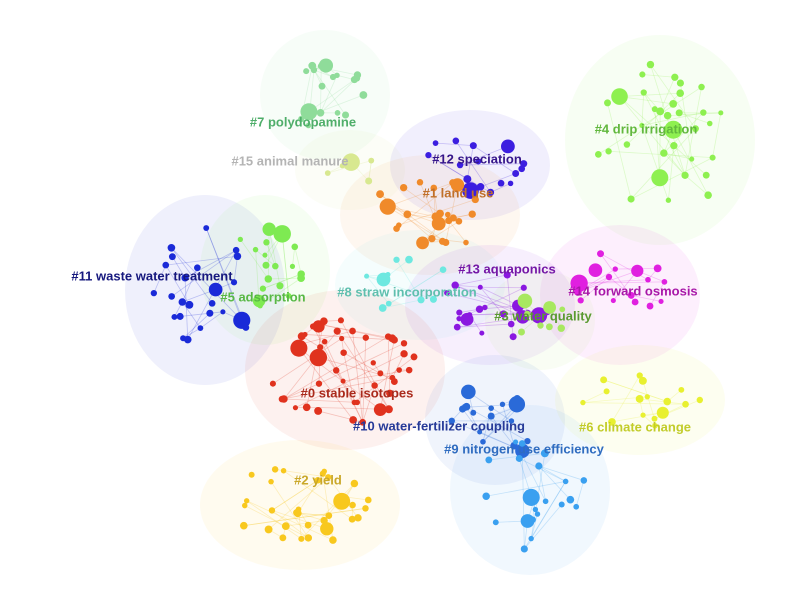 The height and width of the screenshot is (590, 798). Describe the element at coordinates (152, 275) in the screenshot. I see `cluster-label: #11 waste water treatment` at that location.